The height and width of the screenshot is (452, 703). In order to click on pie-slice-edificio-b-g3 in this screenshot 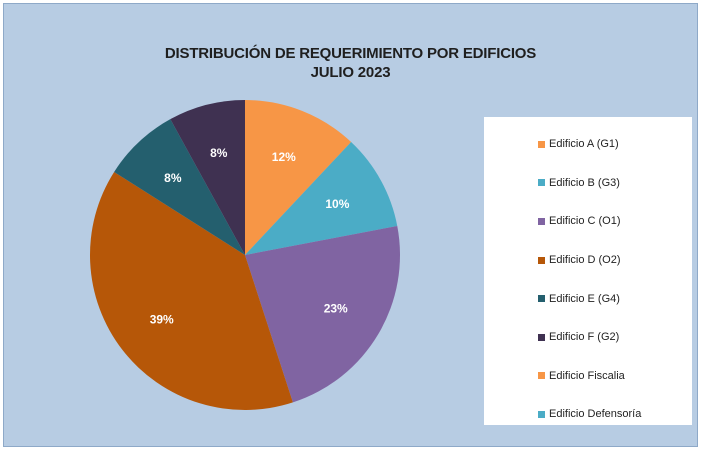, I will do `click(321, 198)`.